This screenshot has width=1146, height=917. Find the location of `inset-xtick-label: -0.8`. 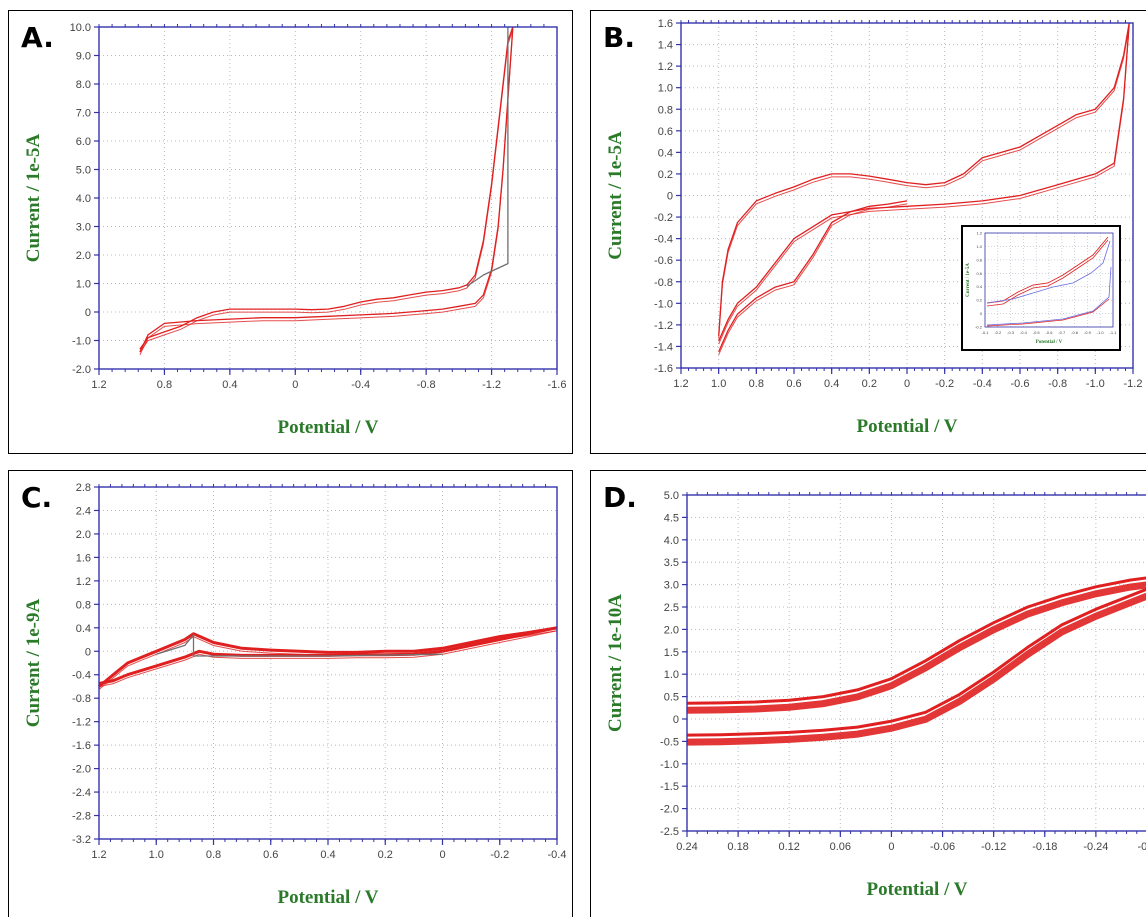

inset-xtick-label: -0.8 is located at coordinates (1075, 332).